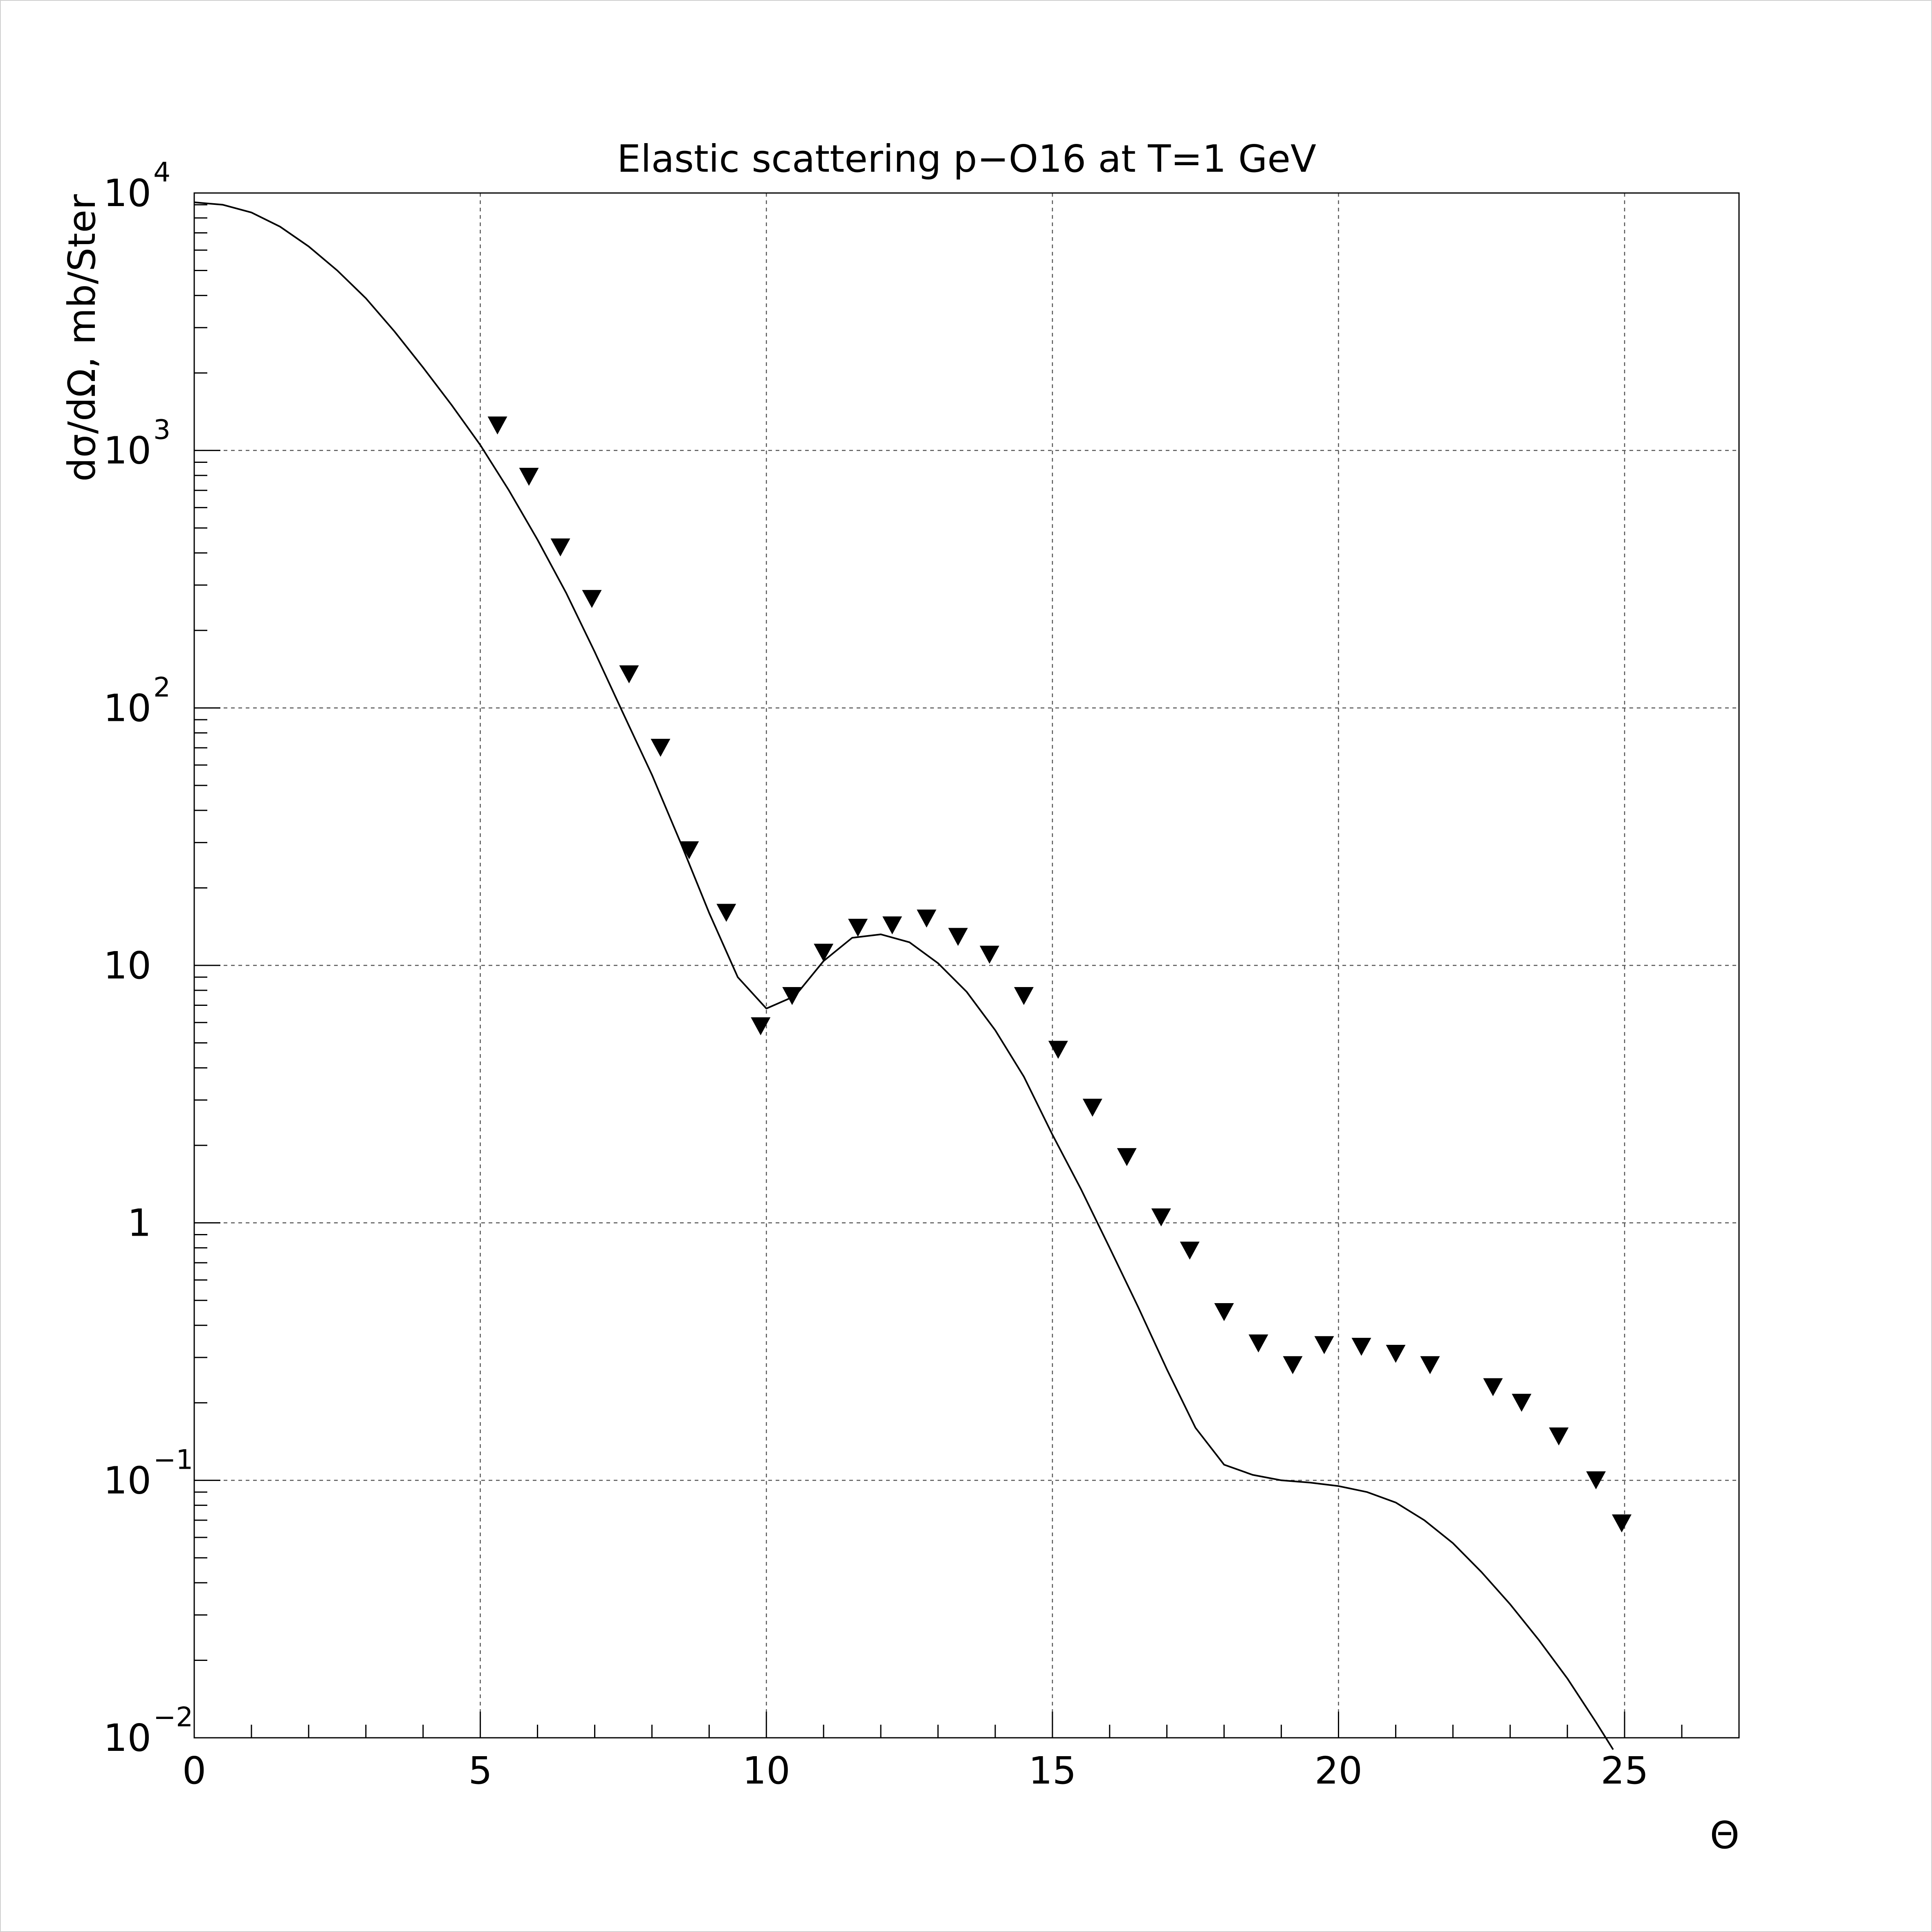 The image size is (1932, 1932). I want to click on x-tick-label: 20, so click(1338, 1771).